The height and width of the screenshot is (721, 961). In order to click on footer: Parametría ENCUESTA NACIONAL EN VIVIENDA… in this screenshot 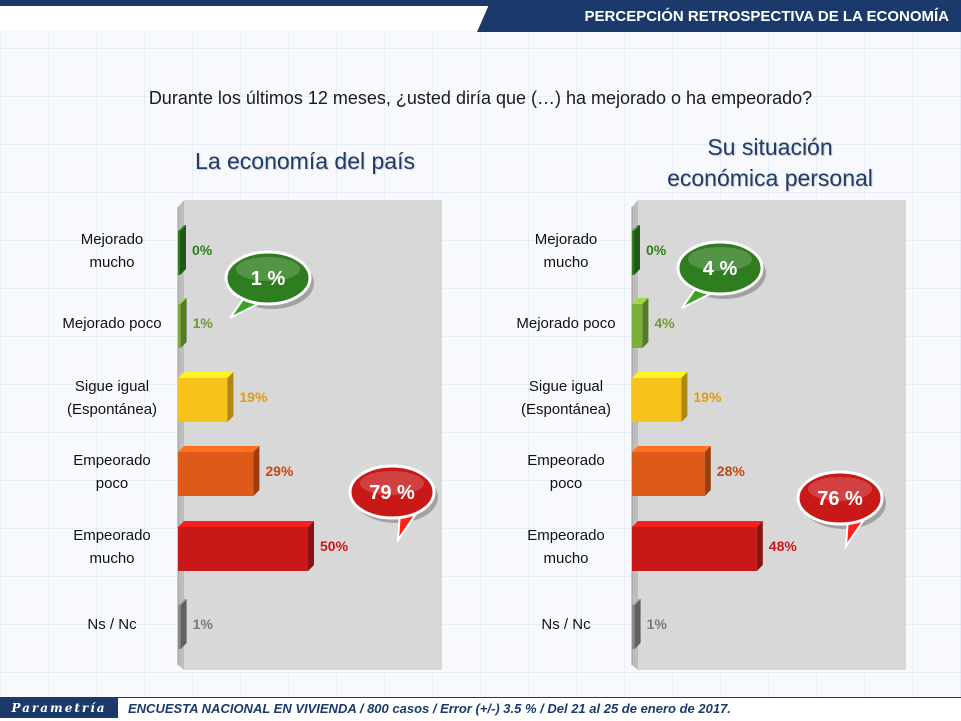, I will do `click(480, 709)`.